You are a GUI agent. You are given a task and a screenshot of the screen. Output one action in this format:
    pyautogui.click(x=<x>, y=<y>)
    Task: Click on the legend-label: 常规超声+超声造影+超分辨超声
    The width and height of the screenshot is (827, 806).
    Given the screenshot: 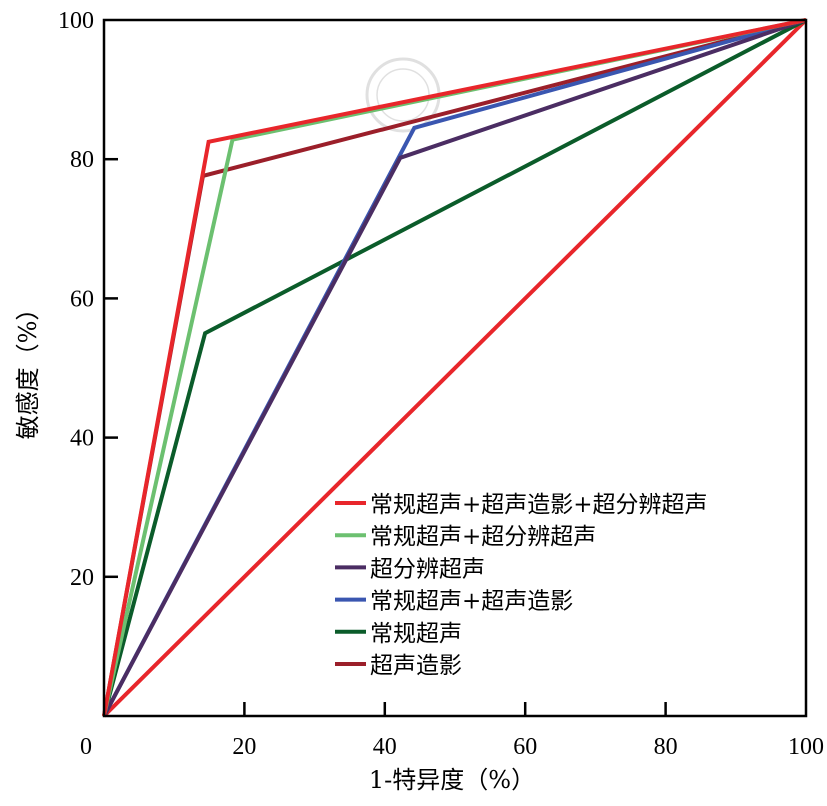 What is the action you would take?
    pyautogui.click(x=539, y=505)
    